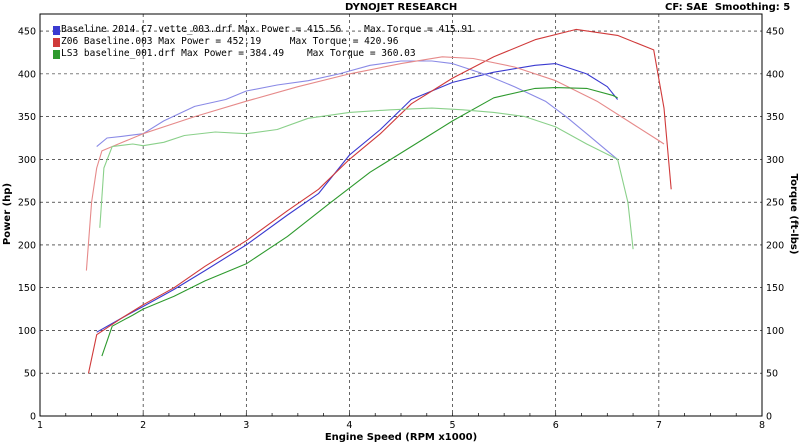  Describe the element at coordinates (246, 425) in the screenshot. I see `x-tick-label: 3` at that location.